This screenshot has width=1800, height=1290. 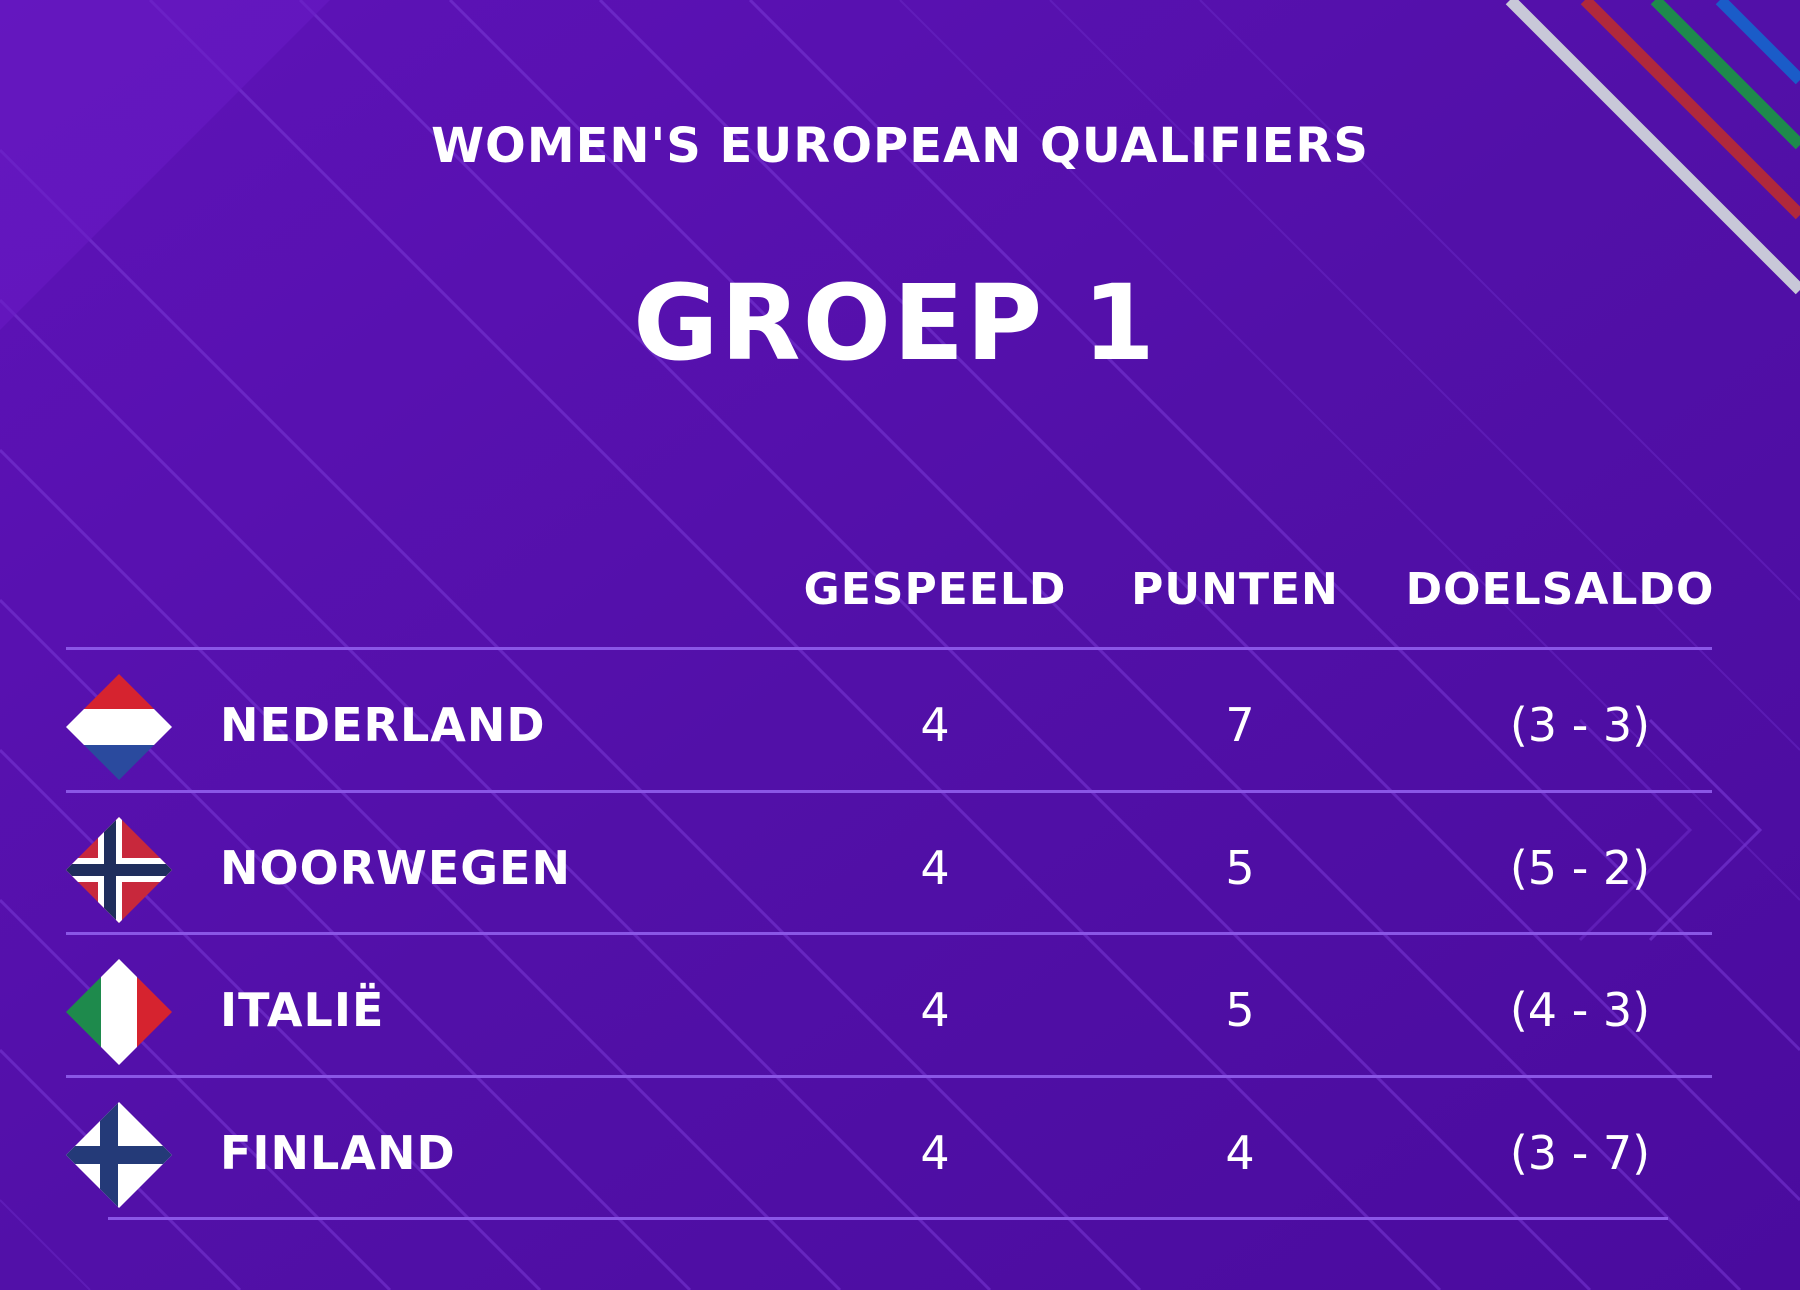 I want to click on team-name: FINLAND, so click(x=338, y=1153).